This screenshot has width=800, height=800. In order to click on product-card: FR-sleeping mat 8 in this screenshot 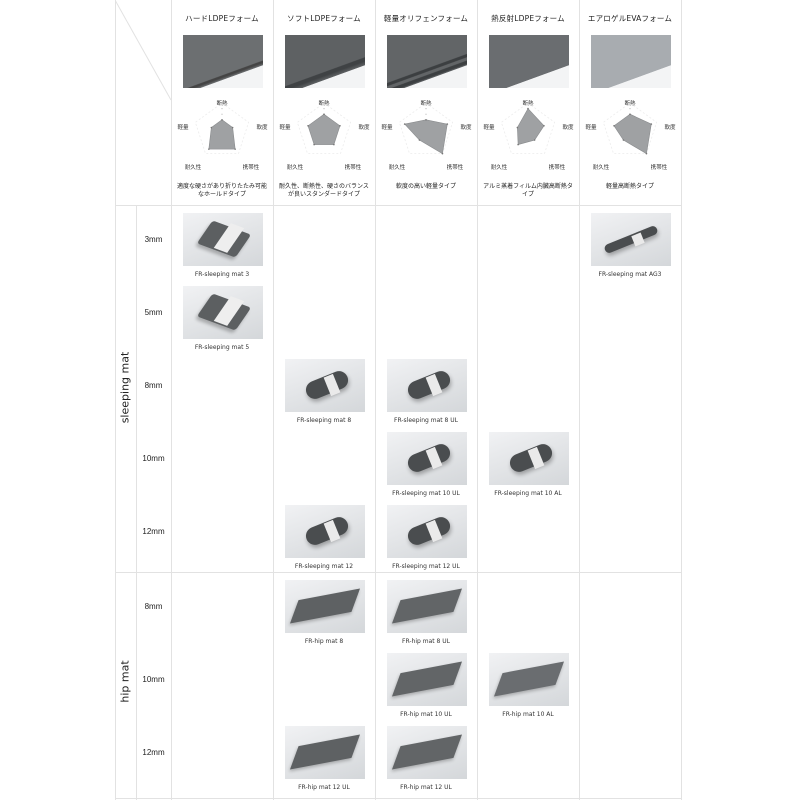, I will do `click(324, 393)`.